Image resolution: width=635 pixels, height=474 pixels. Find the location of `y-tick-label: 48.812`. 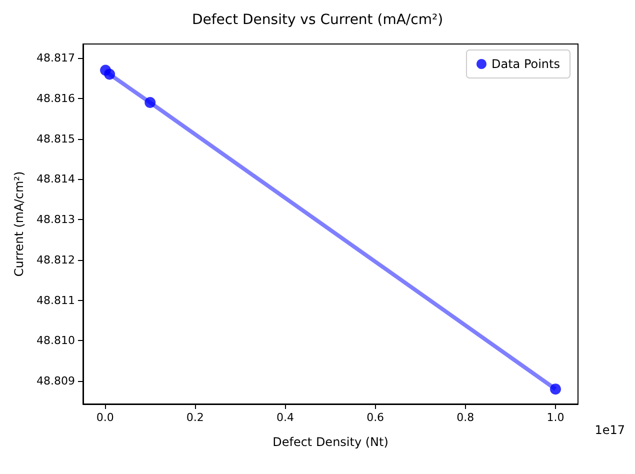

y-tick-label: 48.812 is located at coordinates (55, 259).